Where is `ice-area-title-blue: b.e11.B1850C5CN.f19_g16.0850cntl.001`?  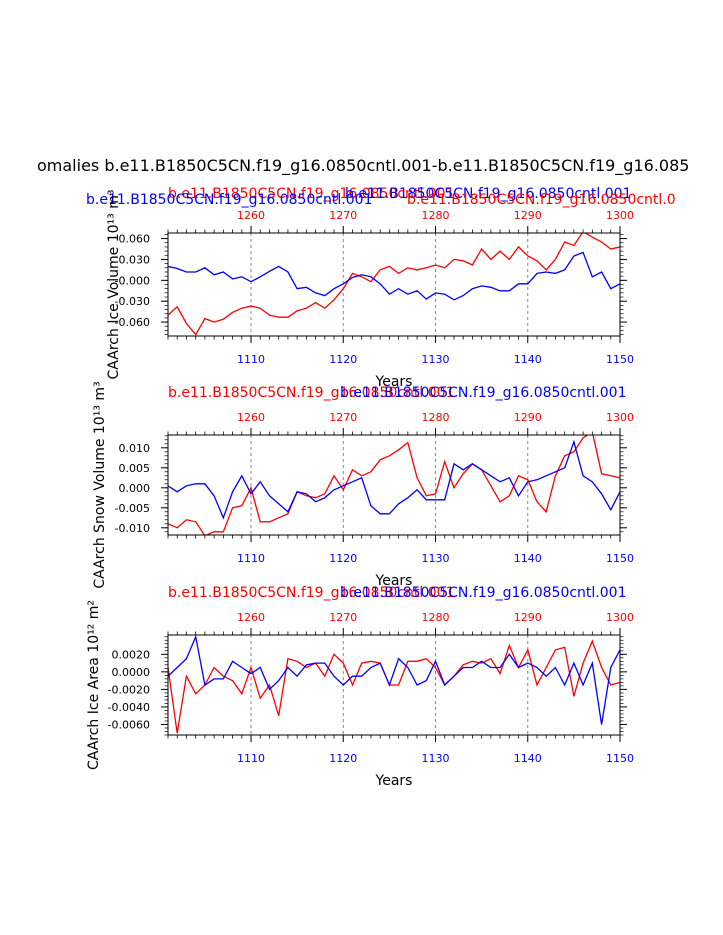
ice-area-title-blue: b.e11.B1850C5CN.f19_g16.0850cntl.001 is located at coordinates (483, 593).